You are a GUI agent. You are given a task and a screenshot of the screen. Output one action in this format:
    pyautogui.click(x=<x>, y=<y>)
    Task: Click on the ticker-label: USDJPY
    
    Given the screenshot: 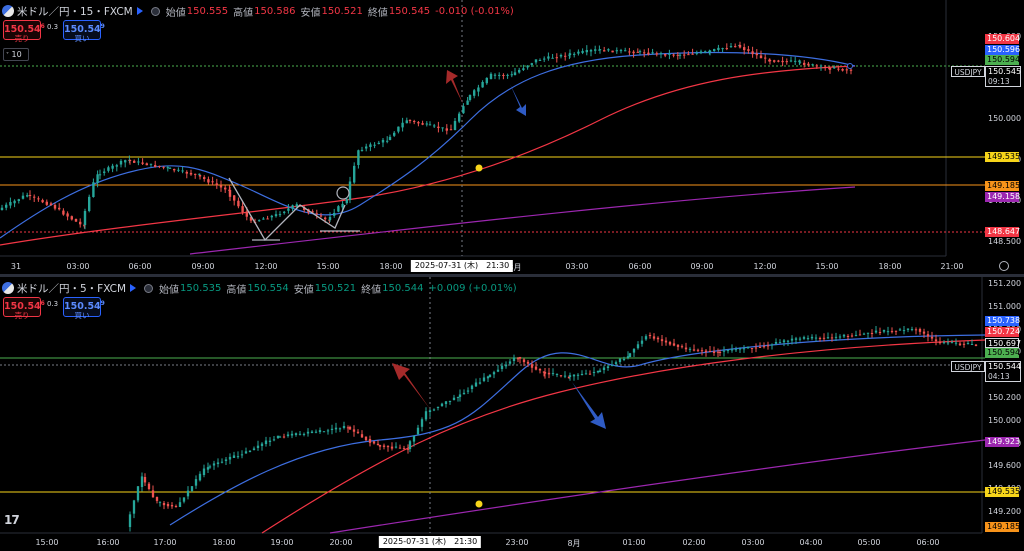 What is the action you would take?
    pyautogui.click(x=968, y=71)
    